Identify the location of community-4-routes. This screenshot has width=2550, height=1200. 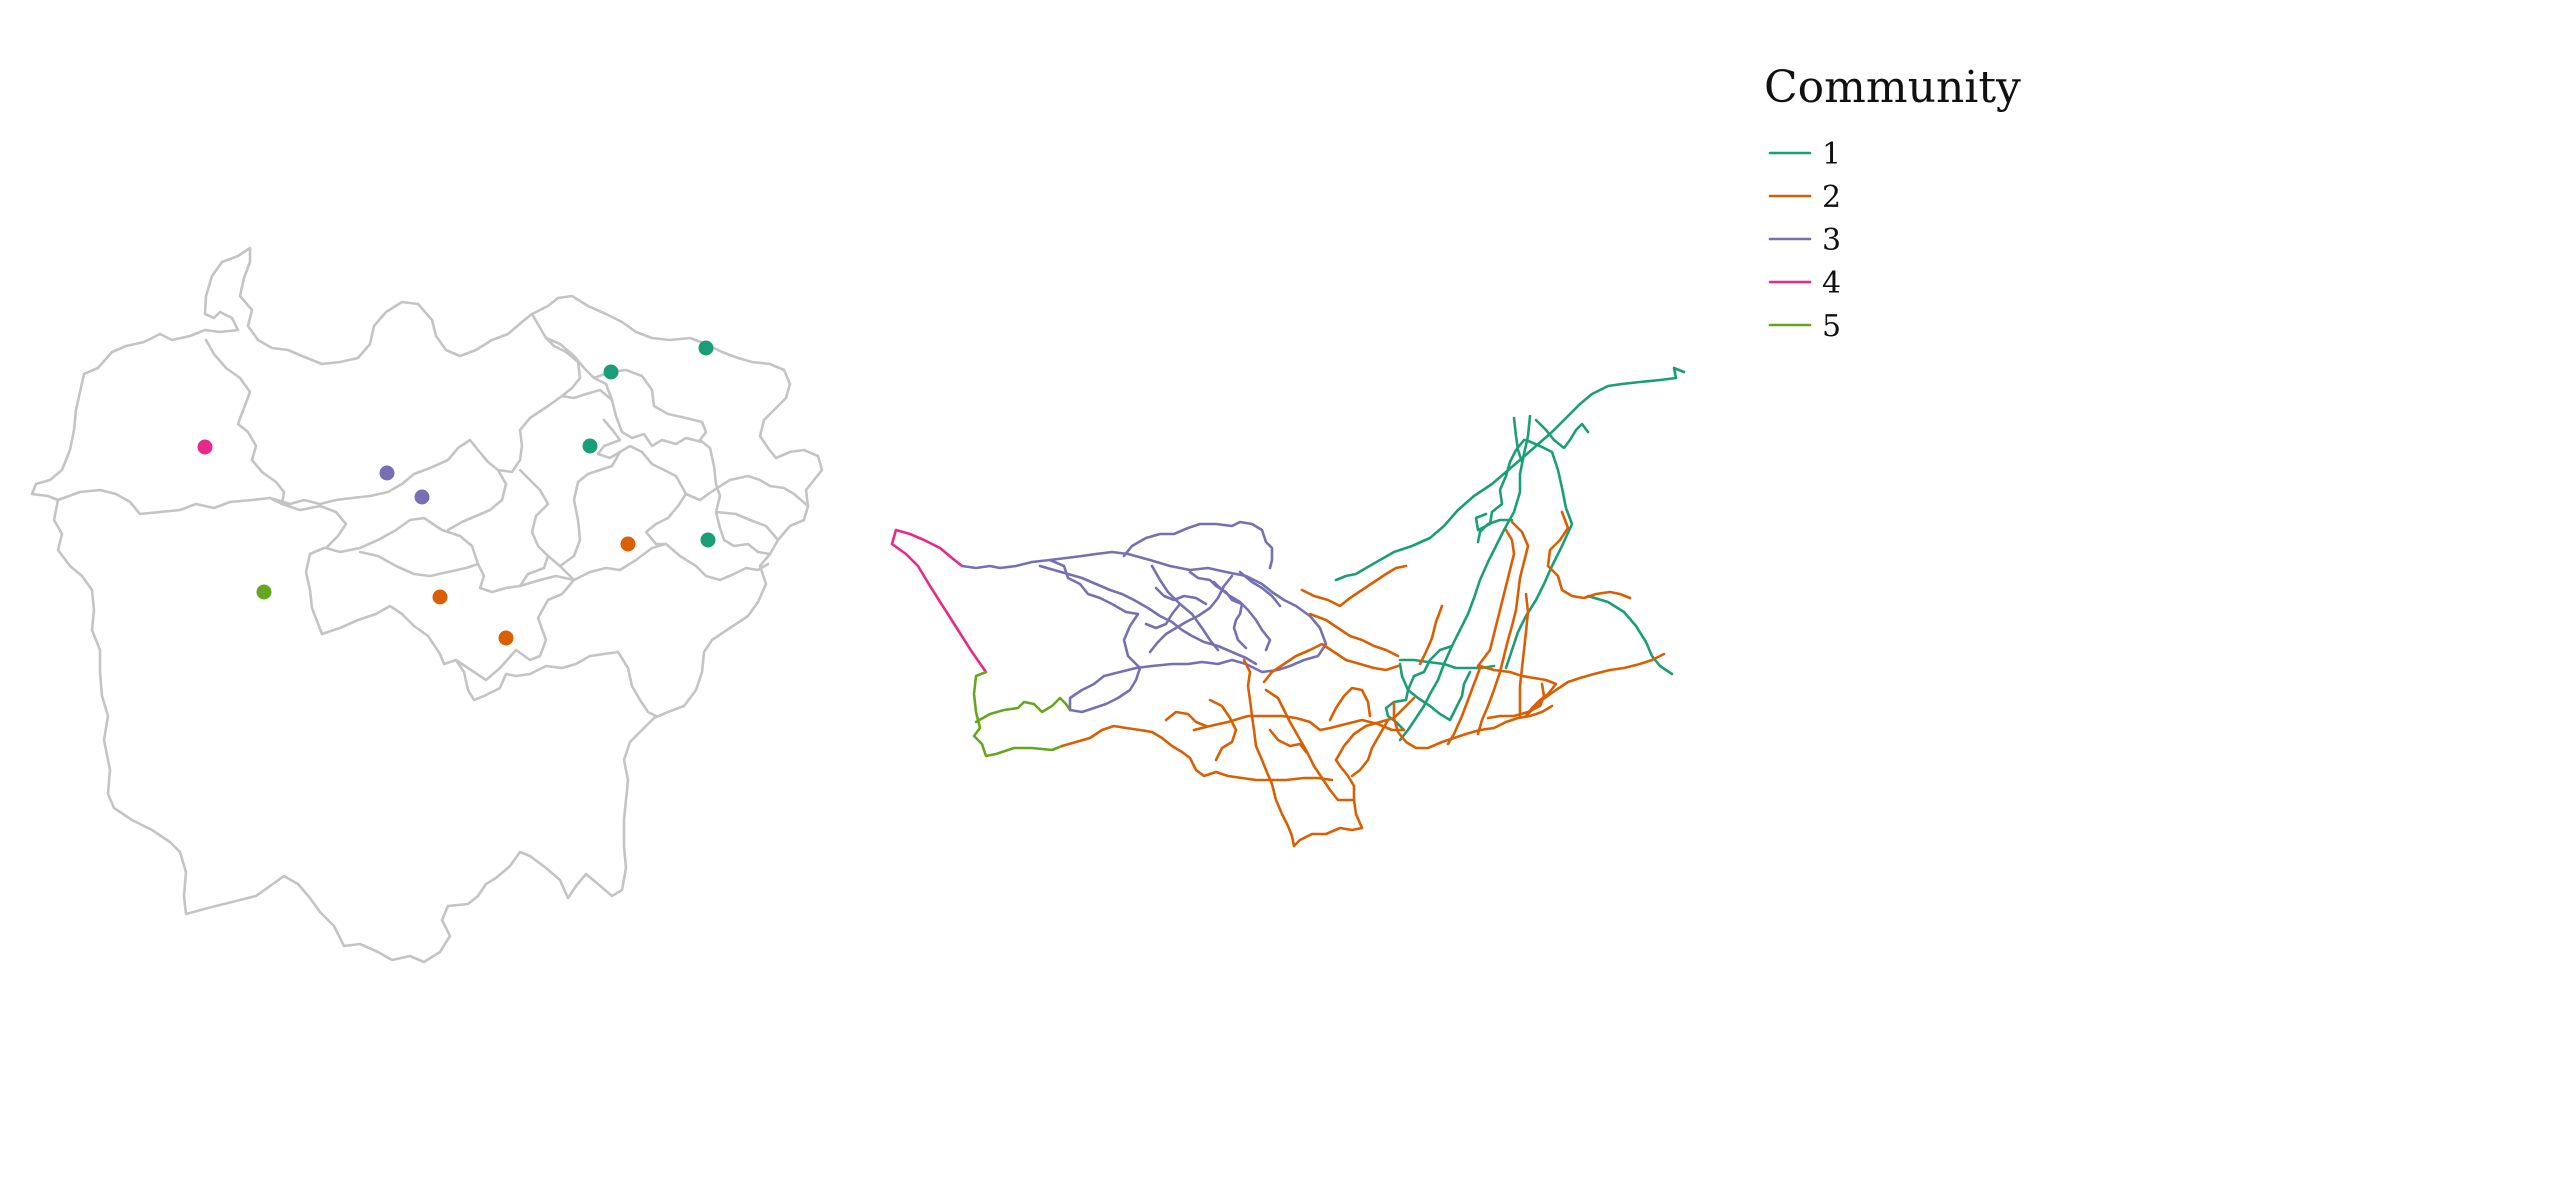
(939, 601).